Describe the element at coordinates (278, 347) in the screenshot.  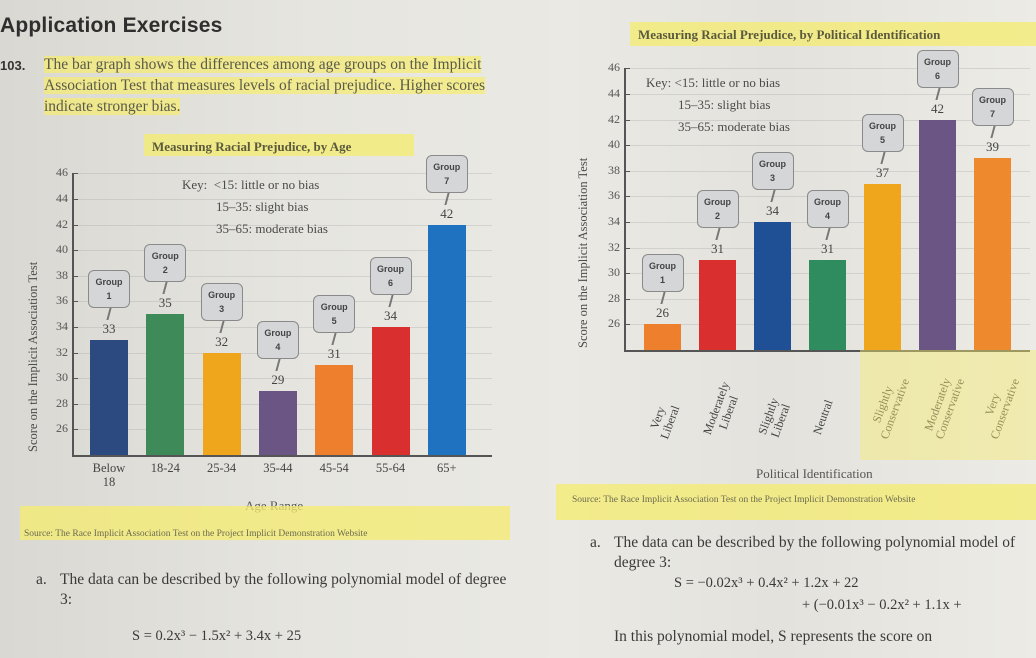
I see `group-callout-text: 4` at that location.